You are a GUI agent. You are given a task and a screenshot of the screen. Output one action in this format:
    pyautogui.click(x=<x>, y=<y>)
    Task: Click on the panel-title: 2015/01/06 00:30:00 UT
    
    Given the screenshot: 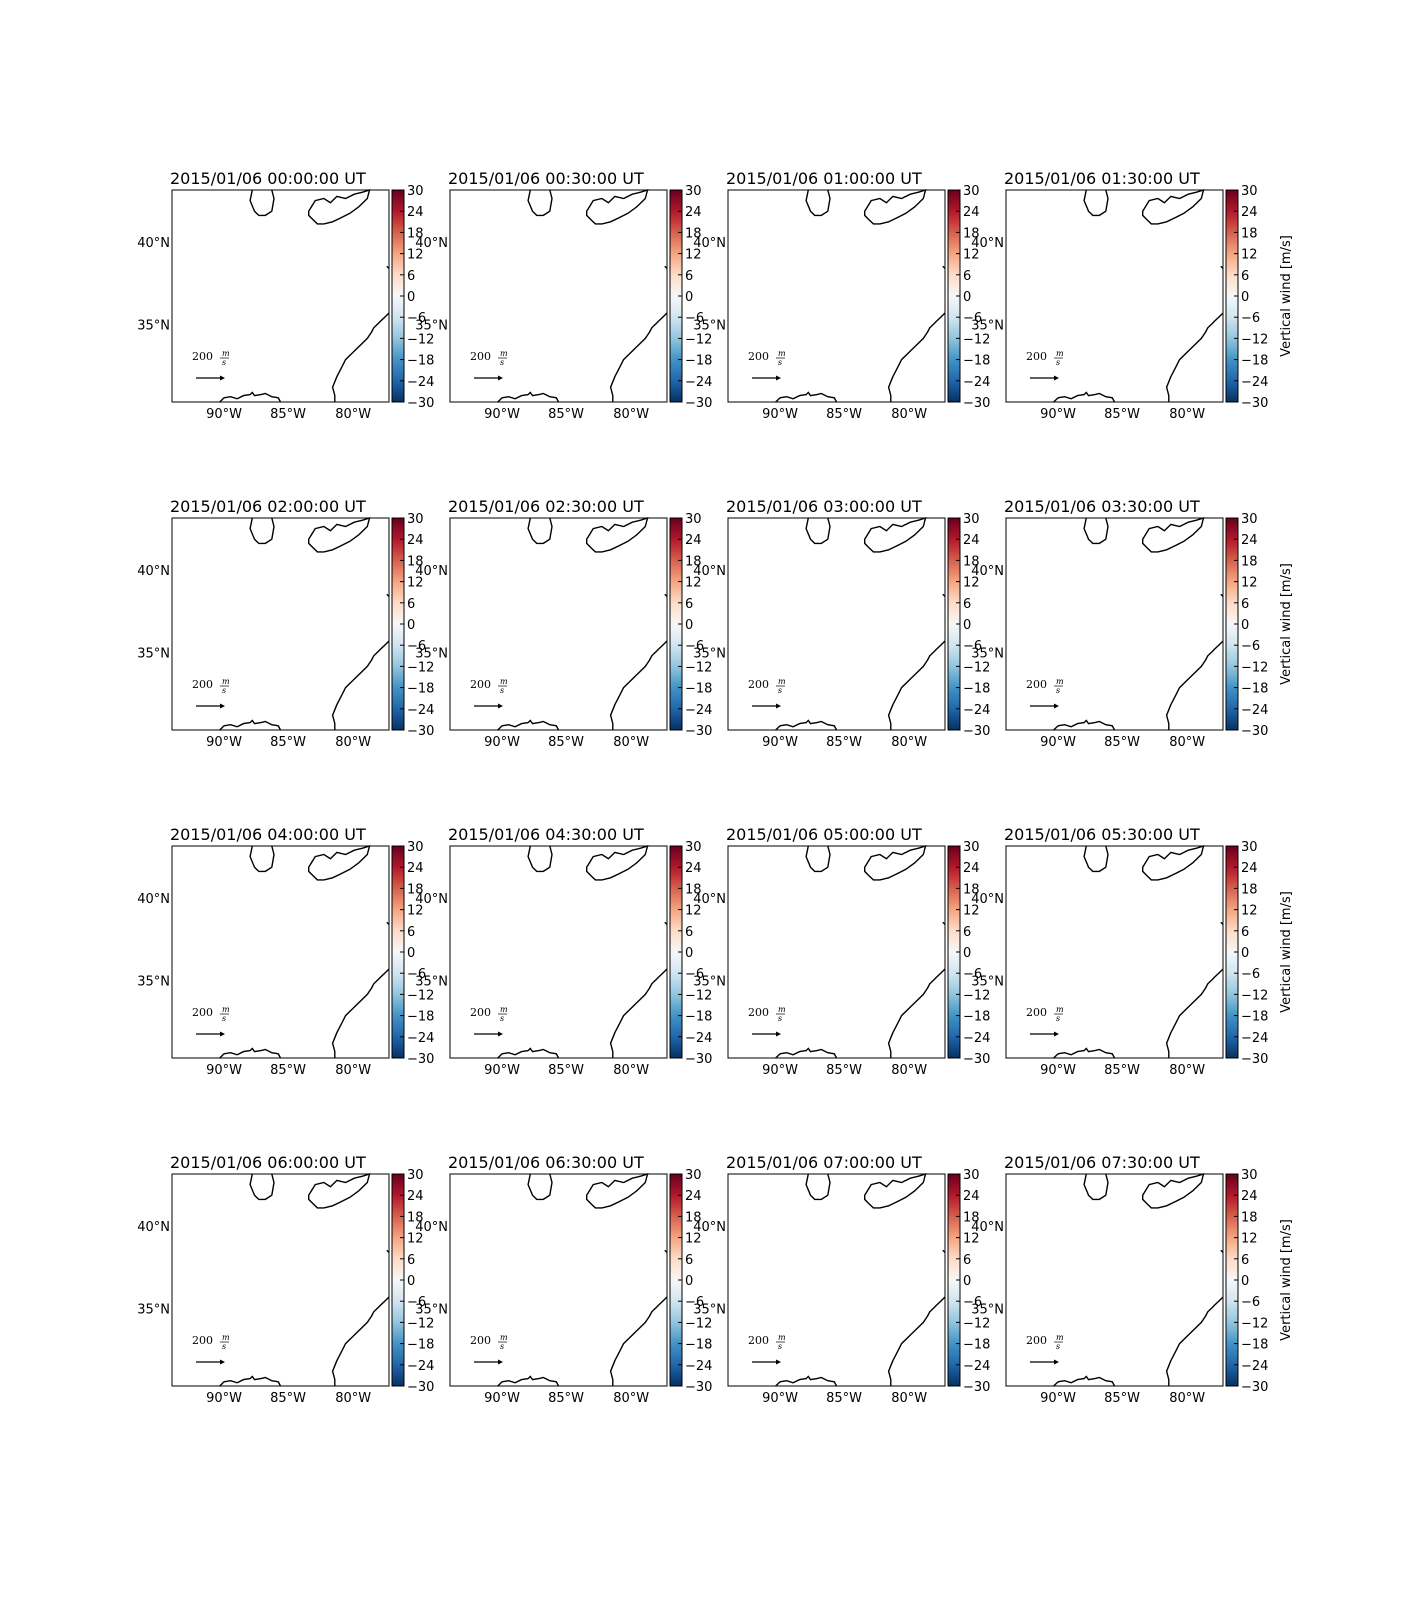 What is the action you would take?
    pyautogui.click(x=546, y=178)
    